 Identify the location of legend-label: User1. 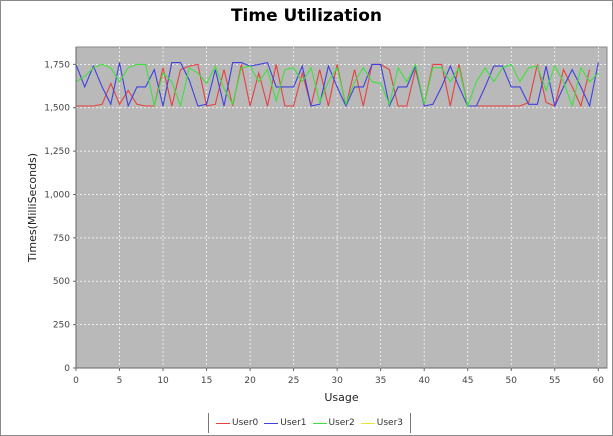
(293, 423).